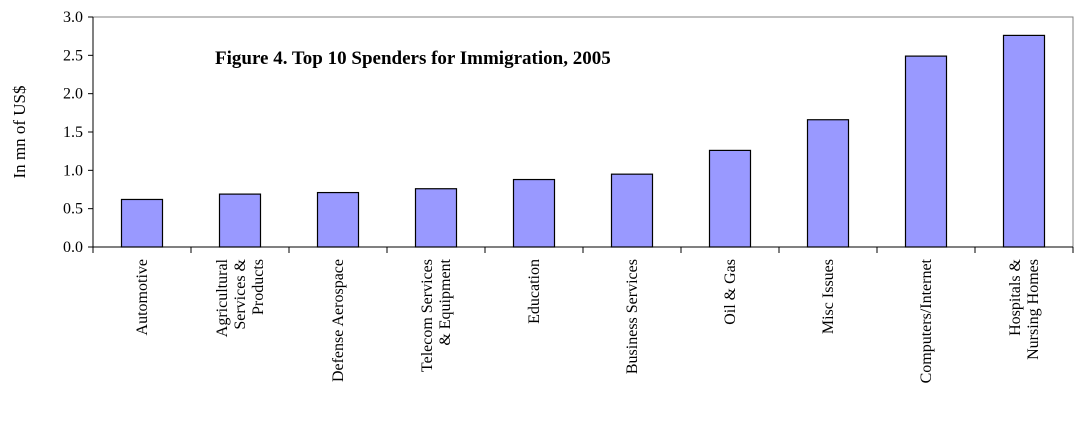 This screenshot has width=1085, height=444. Describe the element at coordinates (73, 17) in the screenshot. I see `y-tick-label: 3.0` at that location.